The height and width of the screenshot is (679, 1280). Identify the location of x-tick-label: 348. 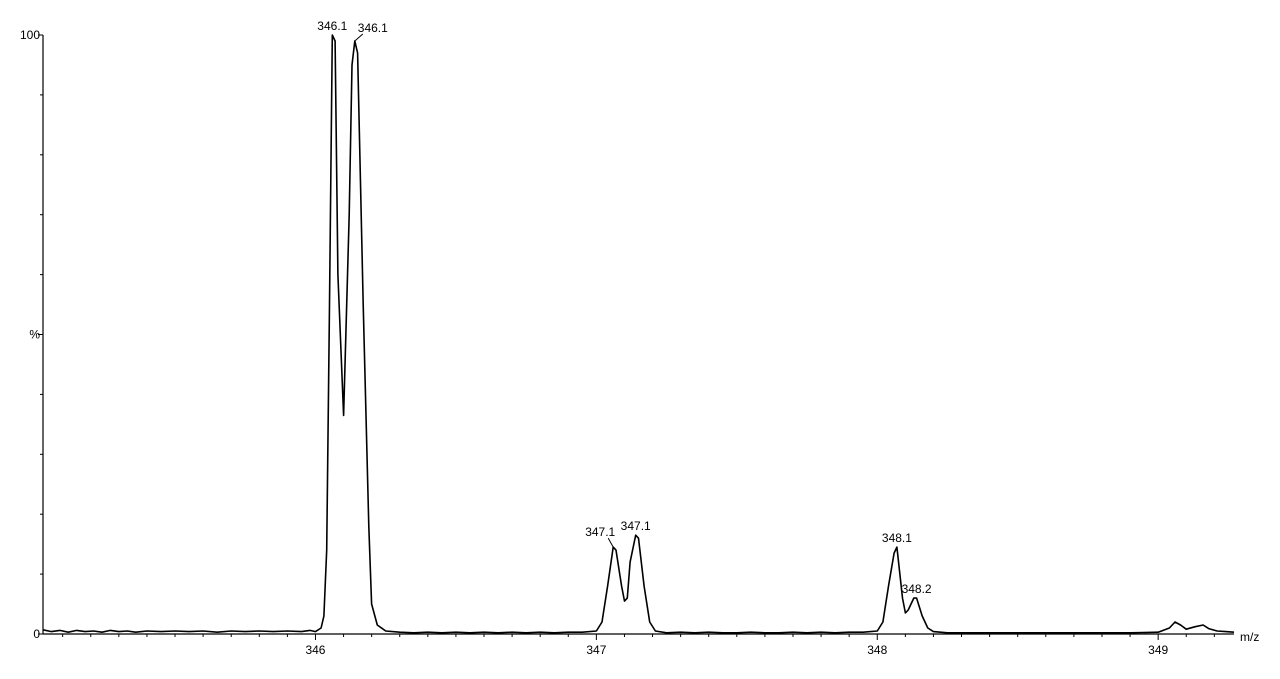
(877, 650).